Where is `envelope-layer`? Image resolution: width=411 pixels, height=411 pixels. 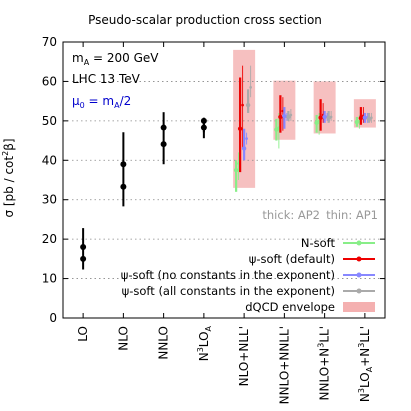 envelope-layer is located at coordinates (304, 118).